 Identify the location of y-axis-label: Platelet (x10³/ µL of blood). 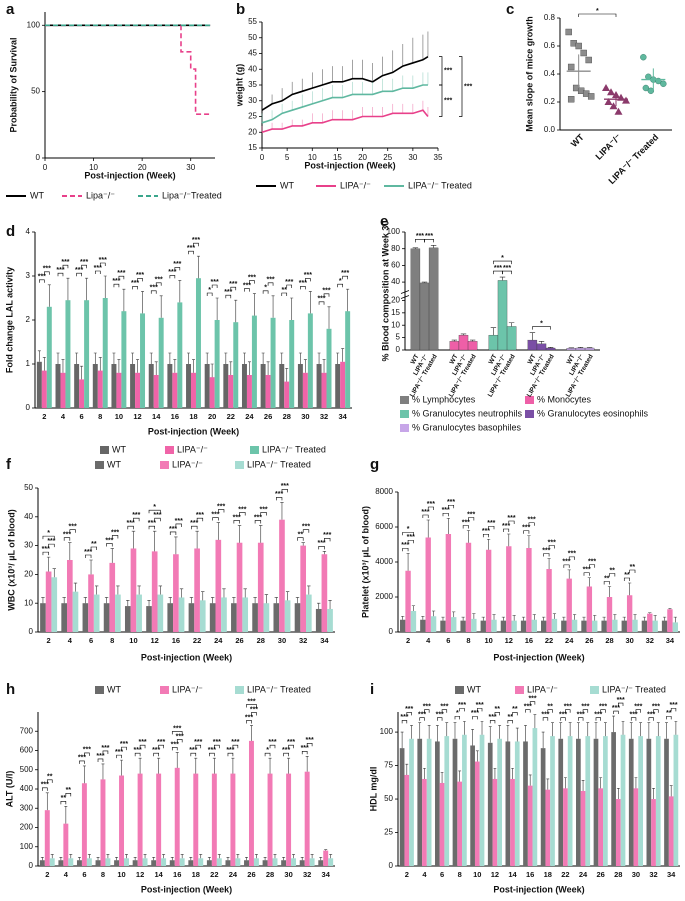
(365, 562).